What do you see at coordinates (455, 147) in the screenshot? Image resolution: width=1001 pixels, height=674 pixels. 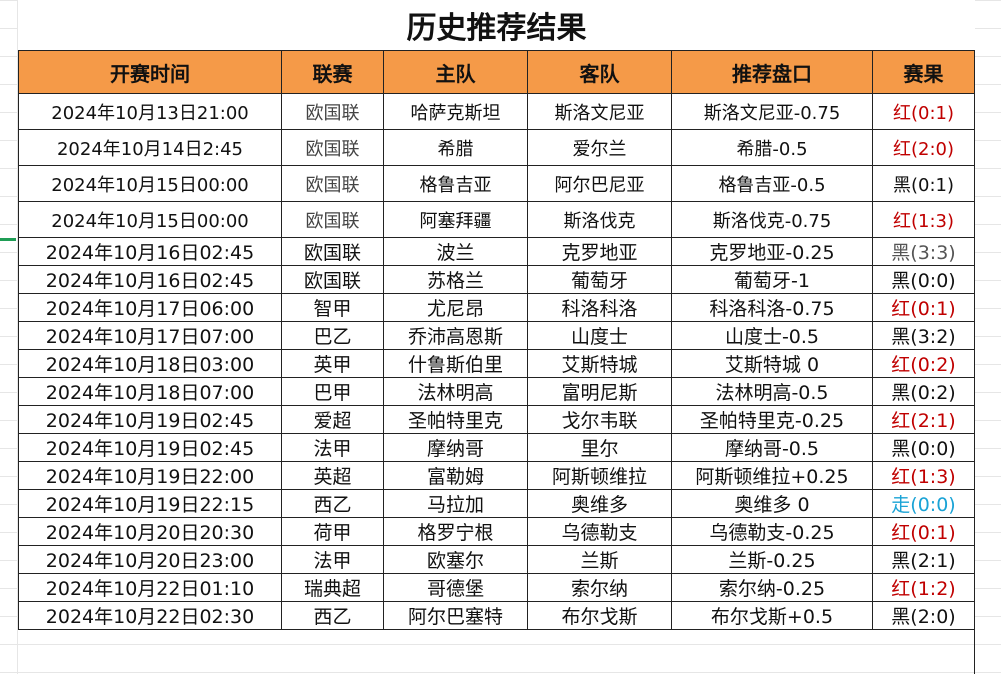 I see `cell-home: 希腊` at bounding box center [455, 147].